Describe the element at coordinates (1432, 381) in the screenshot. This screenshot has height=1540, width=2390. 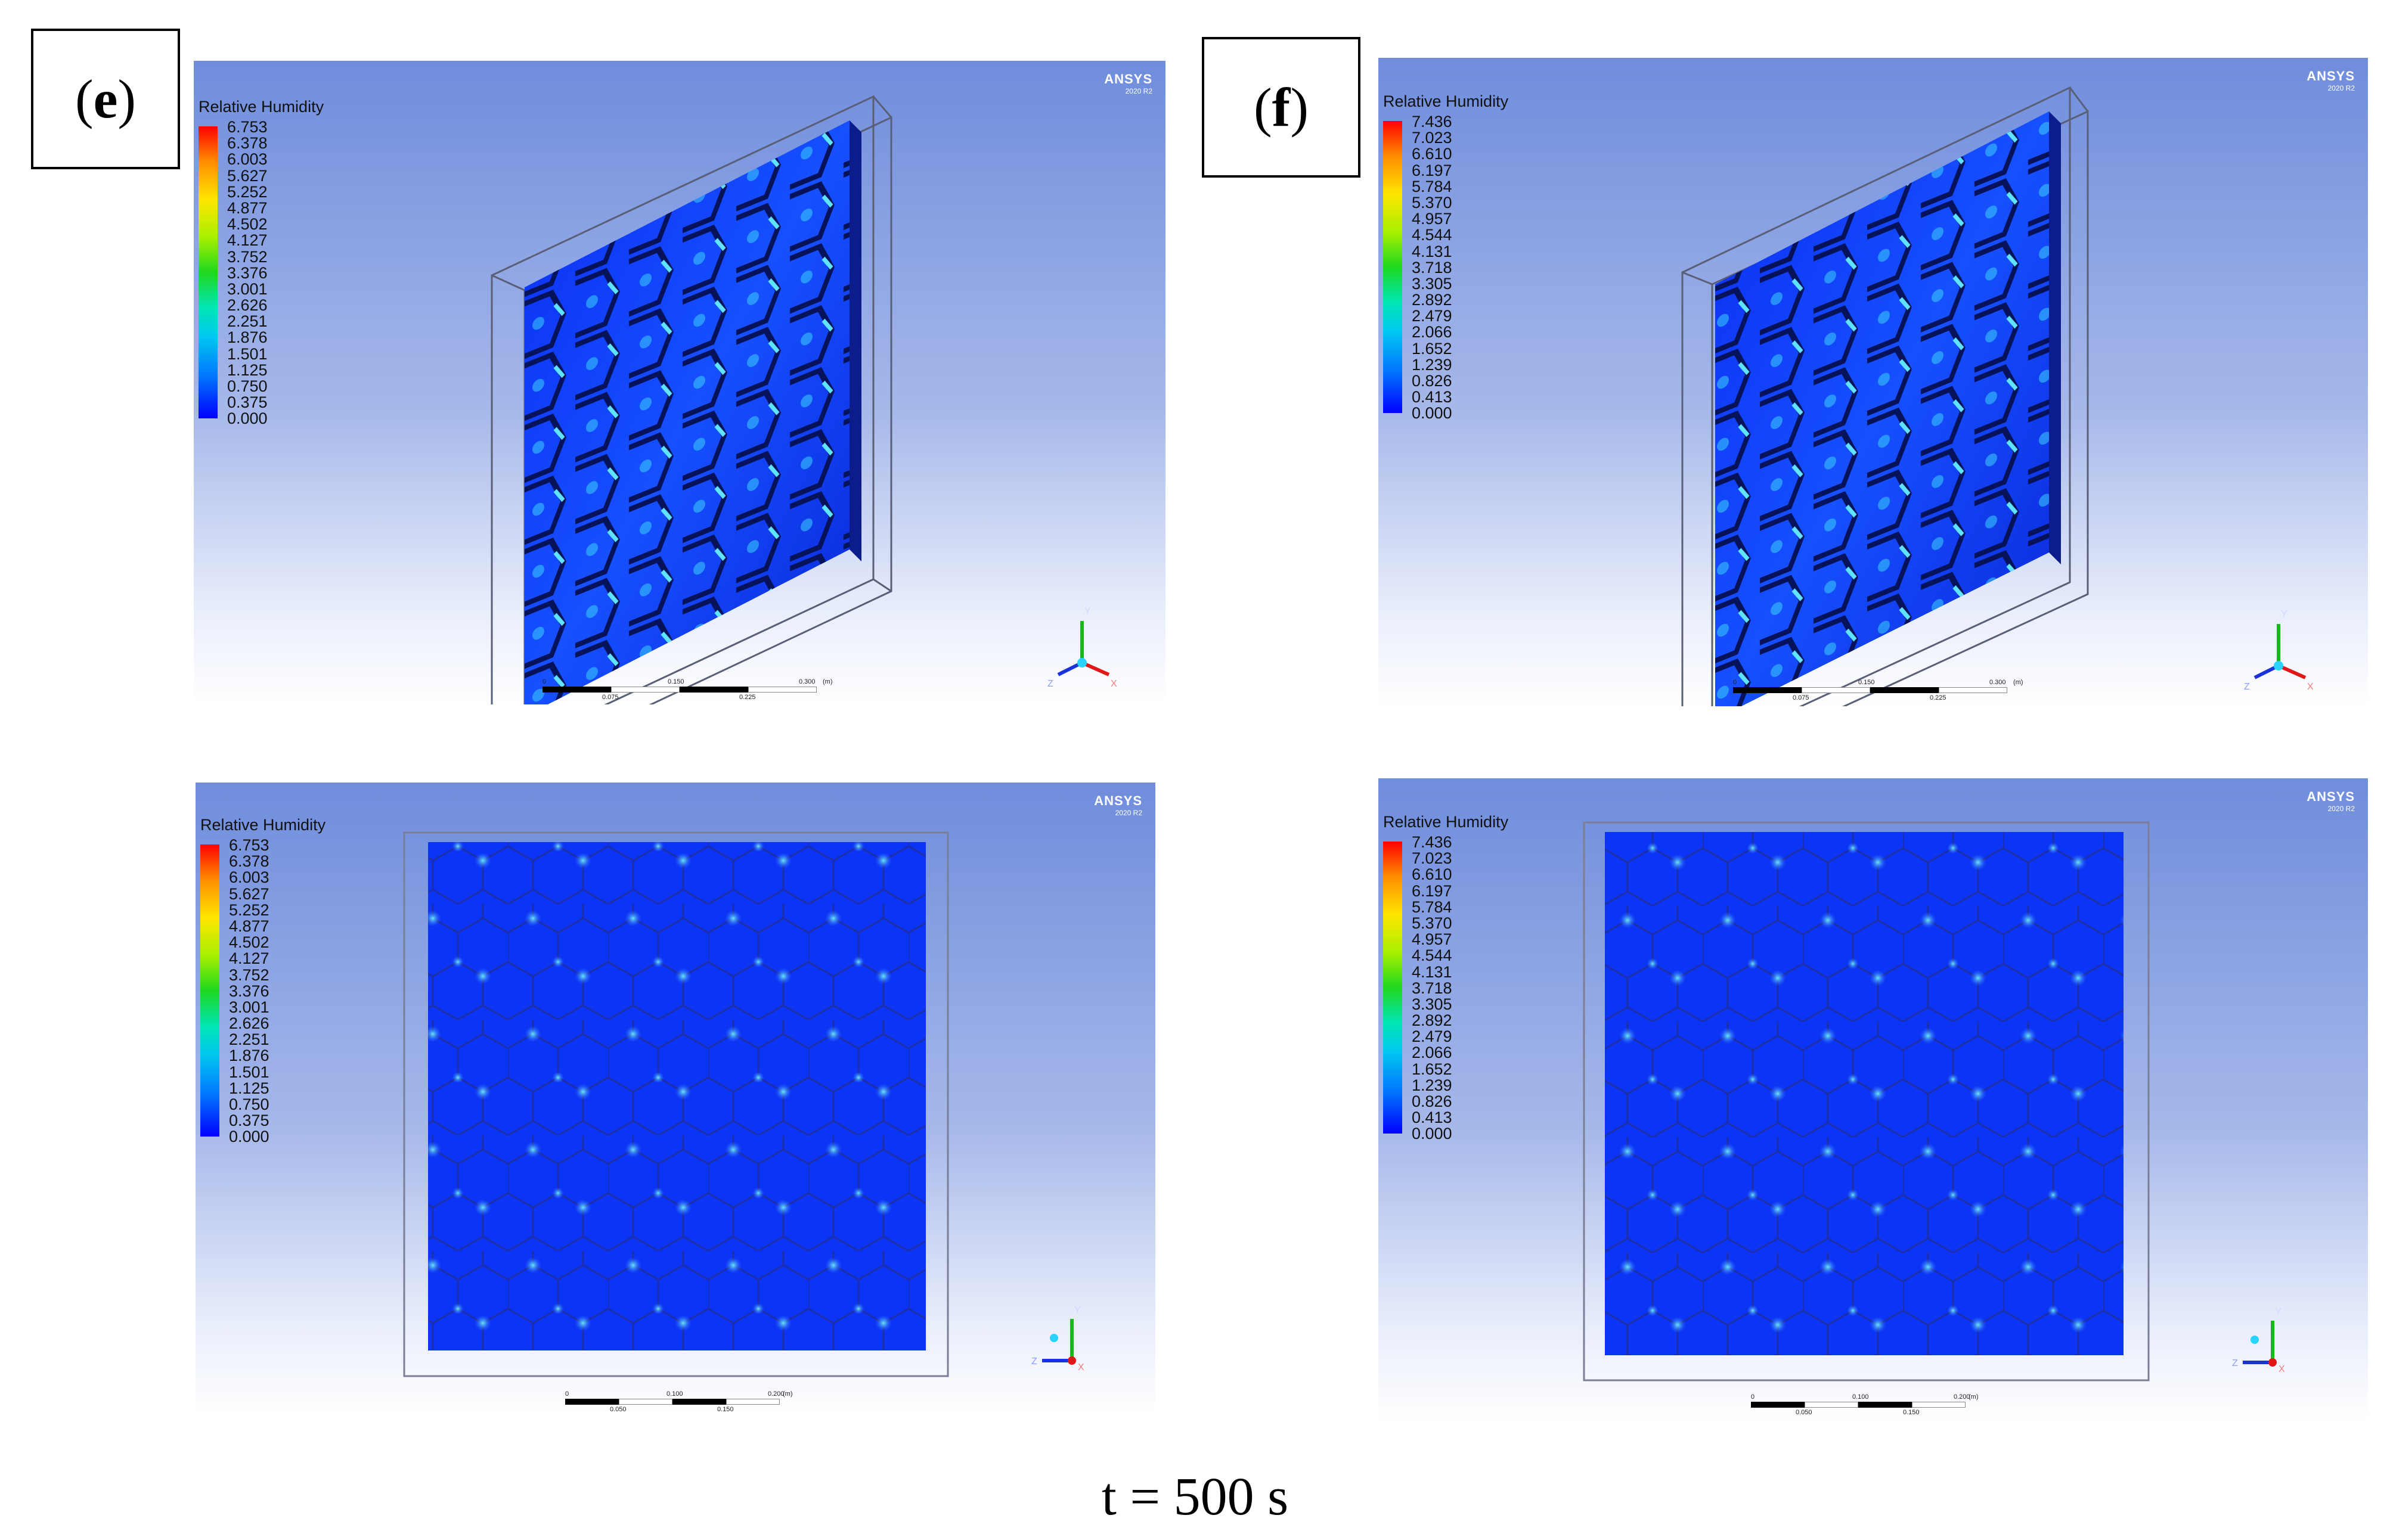
I see `legend-tick: 0.826` at that location.